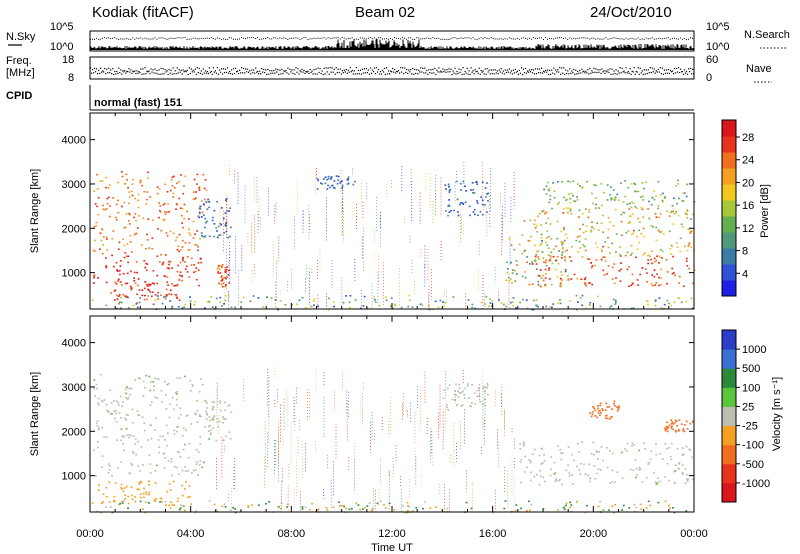  I want to click on time-tick-label: 08:00, so click(292, 534).